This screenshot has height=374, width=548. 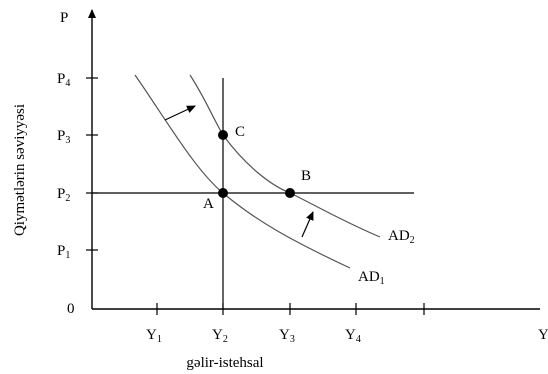 What do you see at coordinates (401, 237) in the screenshot?
I see `ad2-label: AD2` at bounding box center [401, 237].